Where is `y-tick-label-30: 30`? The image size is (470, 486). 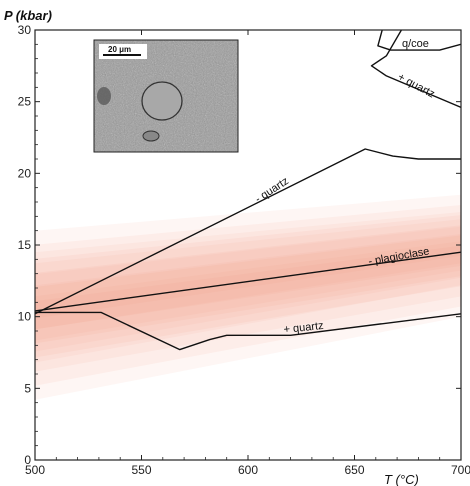 y-tick-label-30: 30 is located at coordinates (25, 30).